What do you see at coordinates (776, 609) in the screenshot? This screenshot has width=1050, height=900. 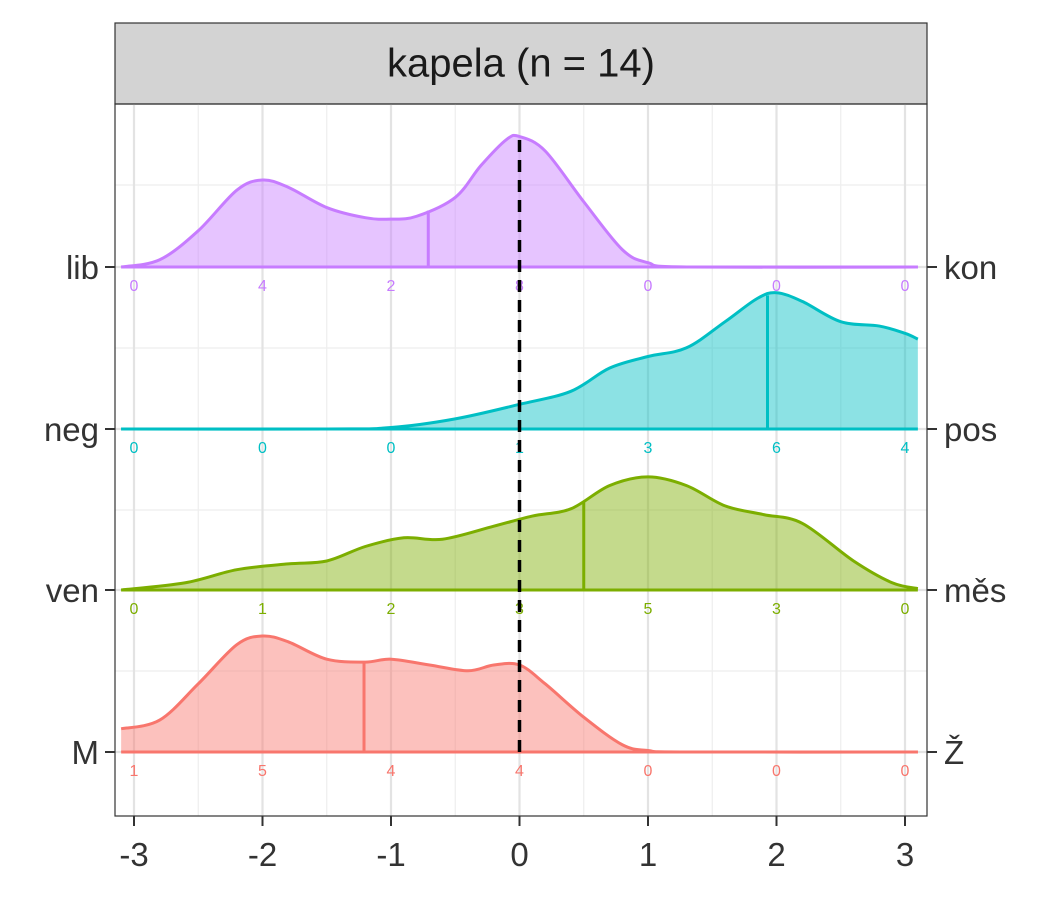 I see `count-label-ven: 3` at bounding box center [776, 609].